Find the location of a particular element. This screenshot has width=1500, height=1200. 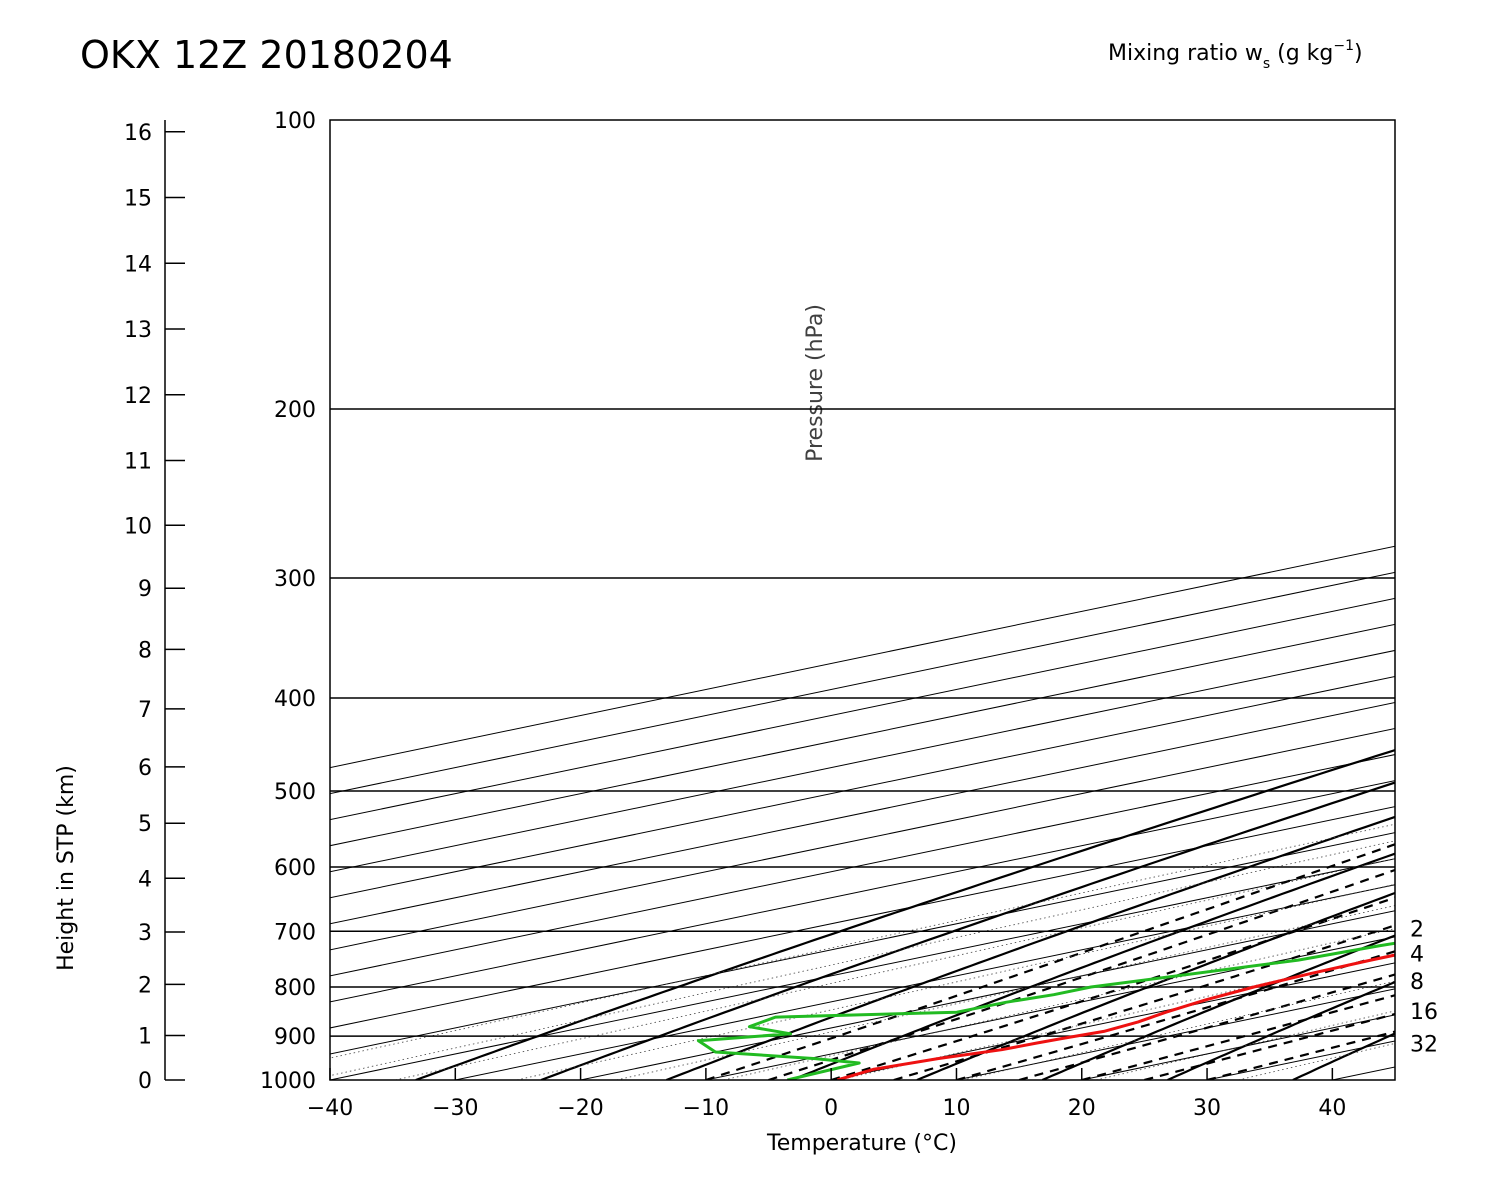

height-tick-label: 4 is located at coordinates (145, 879).